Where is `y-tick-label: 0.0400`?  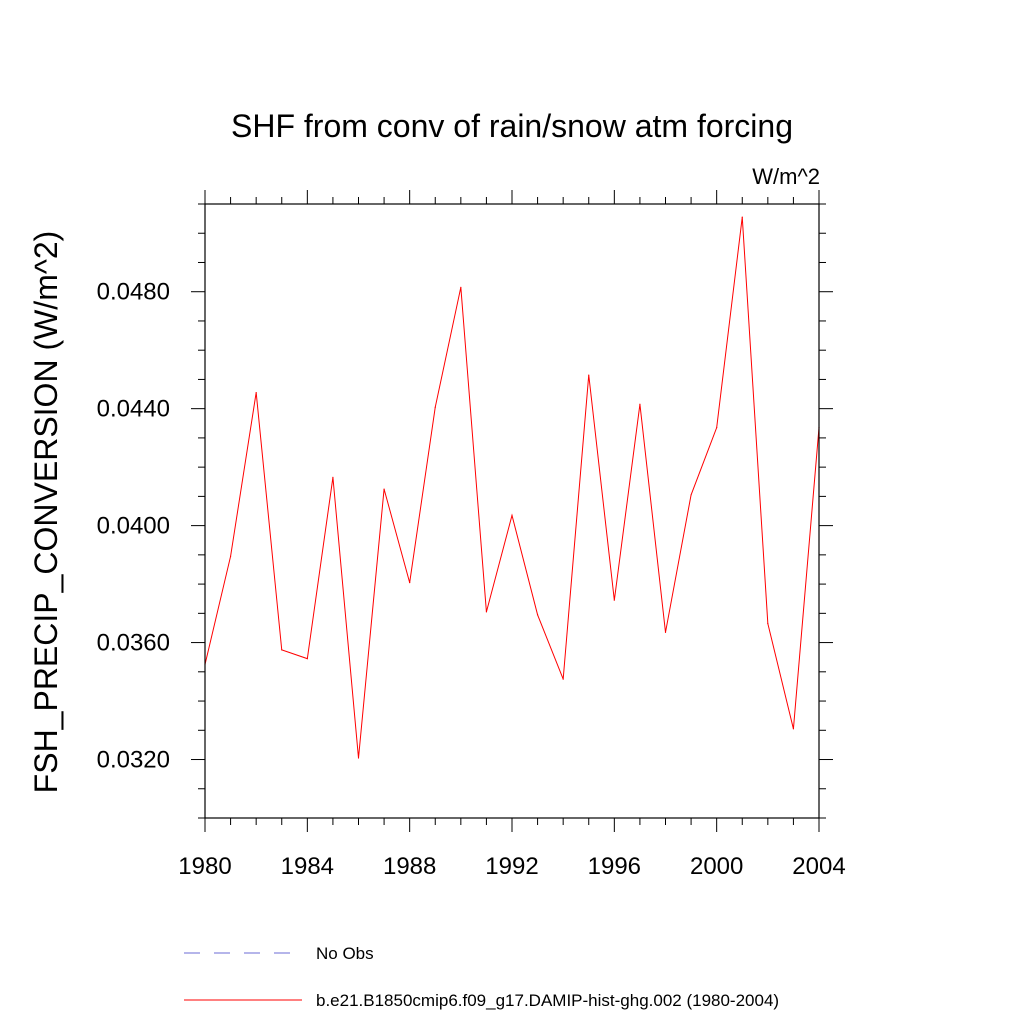
y-tick-label: 0.0400 is located at coordinates (133, 526).